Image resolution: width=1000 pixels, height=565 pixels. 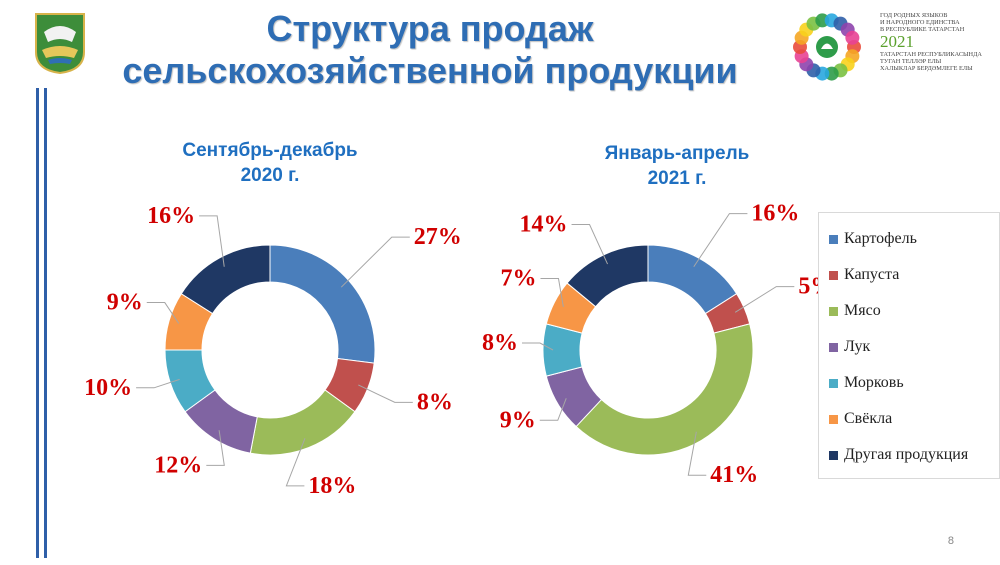 I want to click on data-label: 18%, so click(x=332, y=486).